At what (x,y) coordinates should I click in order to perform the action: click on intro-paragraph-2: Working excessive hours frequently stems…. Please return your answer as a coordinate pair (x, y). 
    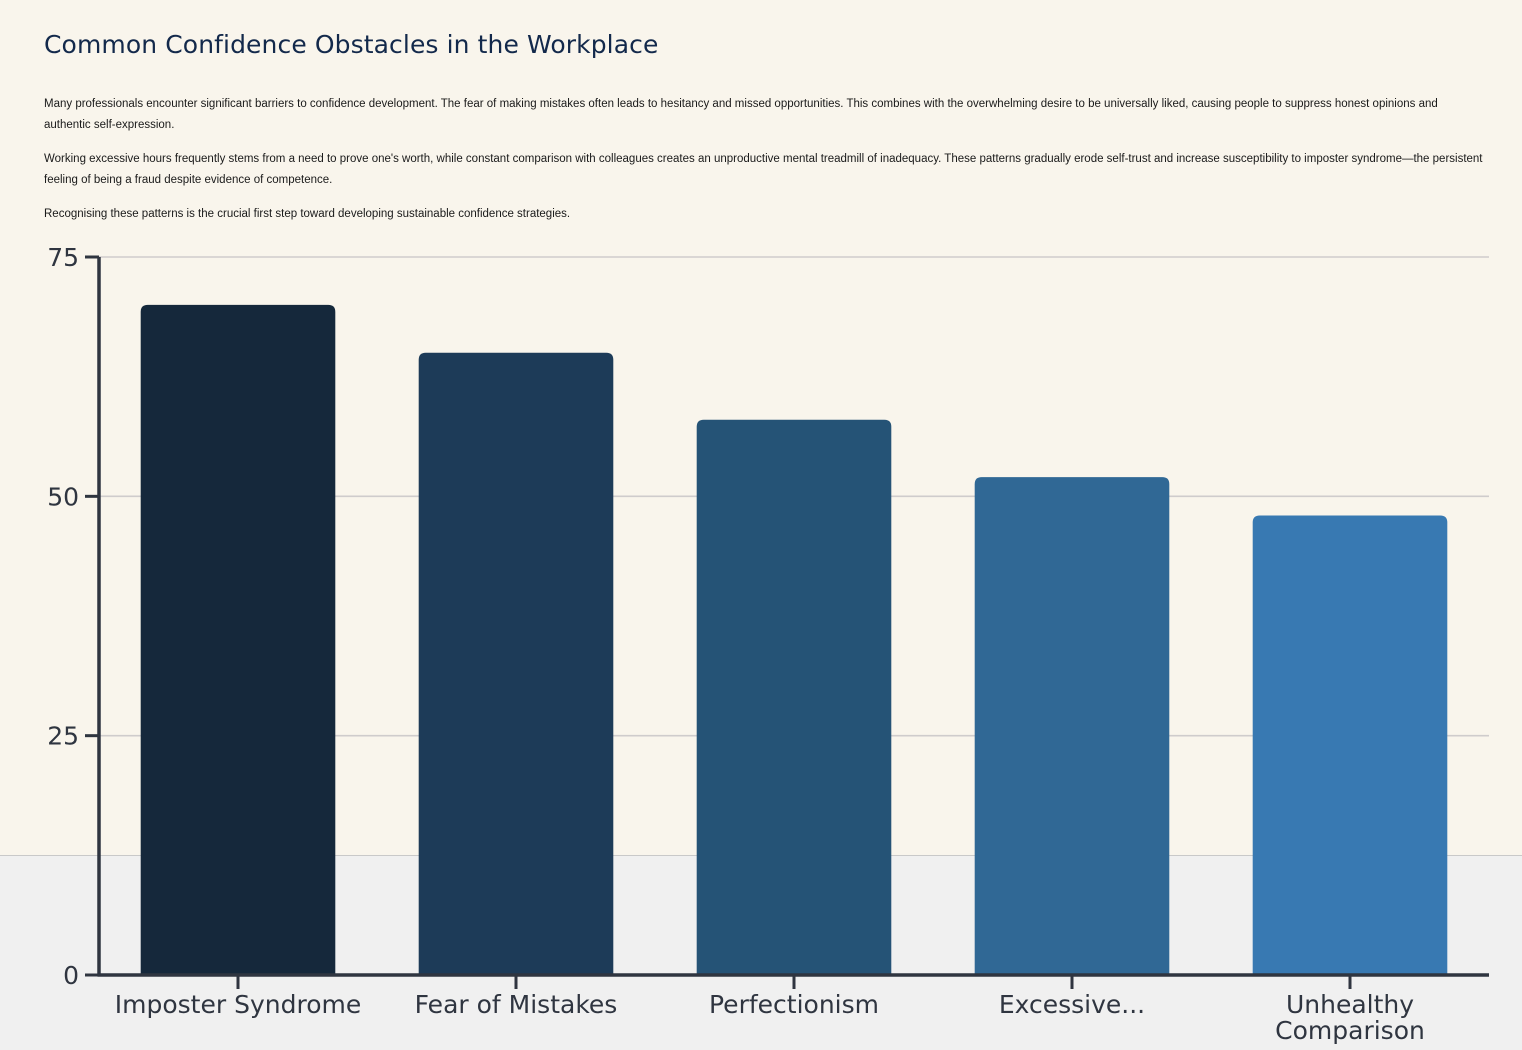
    Looking at the image, I should click on (763, 169).